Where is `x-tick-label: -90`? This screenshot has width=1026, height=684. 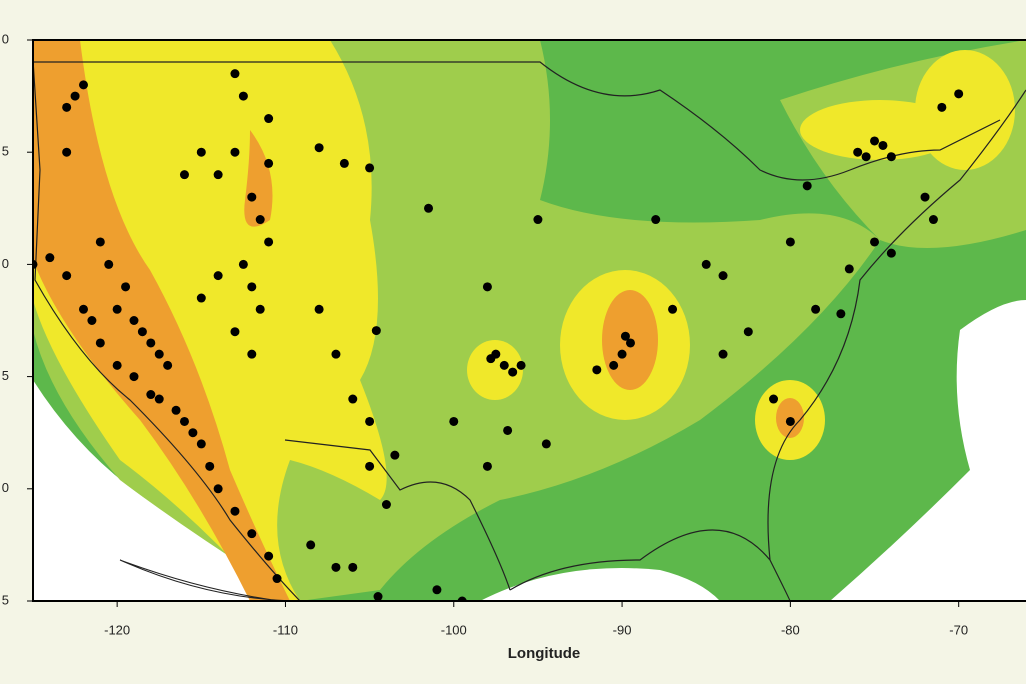
x-tick-label: -90 is located at coordinates (622, 629).